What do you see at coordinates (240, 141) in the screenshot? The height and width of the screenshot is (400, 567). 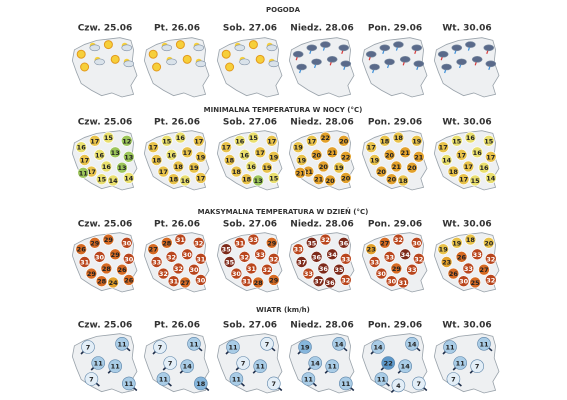 I see `value-label: 16` at bounding box center [240, 141].